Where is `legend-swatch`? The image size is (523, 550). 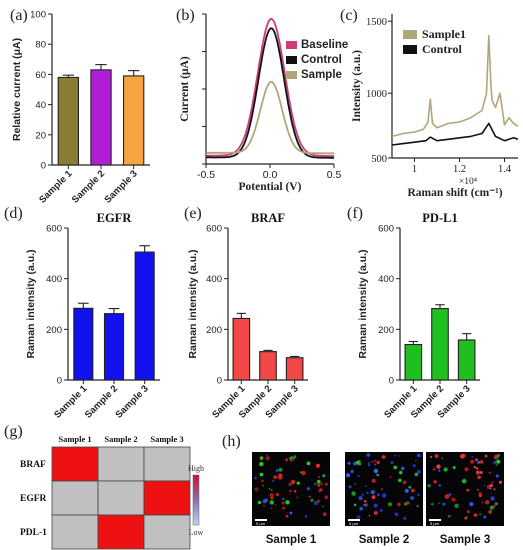
legend-swatch is located at coordinates (291, 60).